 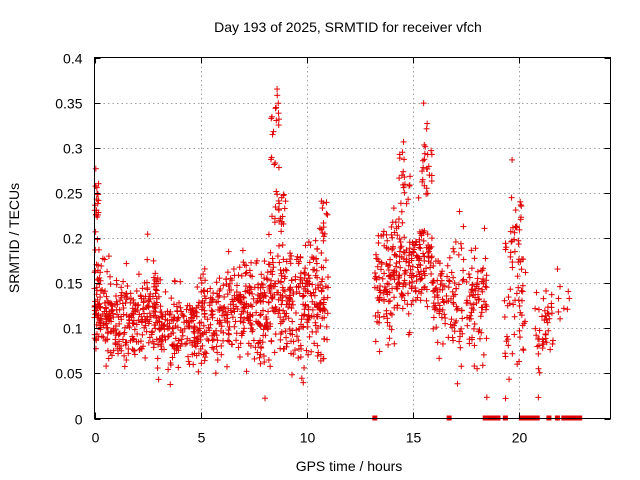 I want to click on y-tick-label: 0.3, so click(x=73, y=149).